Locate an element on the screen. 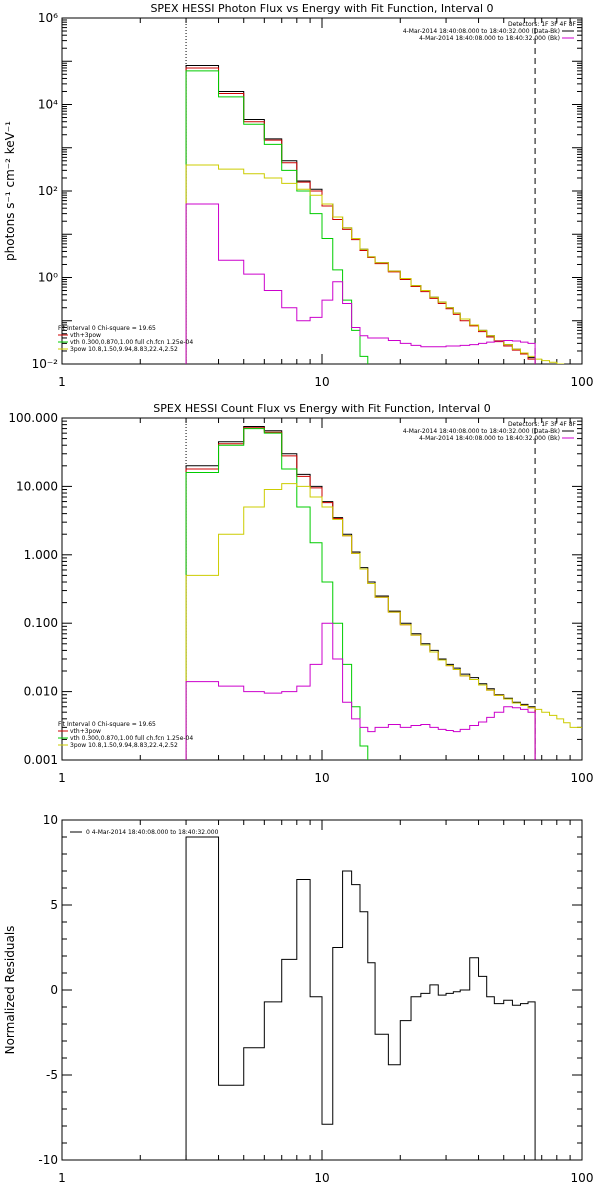 Image resolution: width=600 pixels, height=1200 pixels. y-axis-label: Normalized Residuals is located at coordinates (10, 990).